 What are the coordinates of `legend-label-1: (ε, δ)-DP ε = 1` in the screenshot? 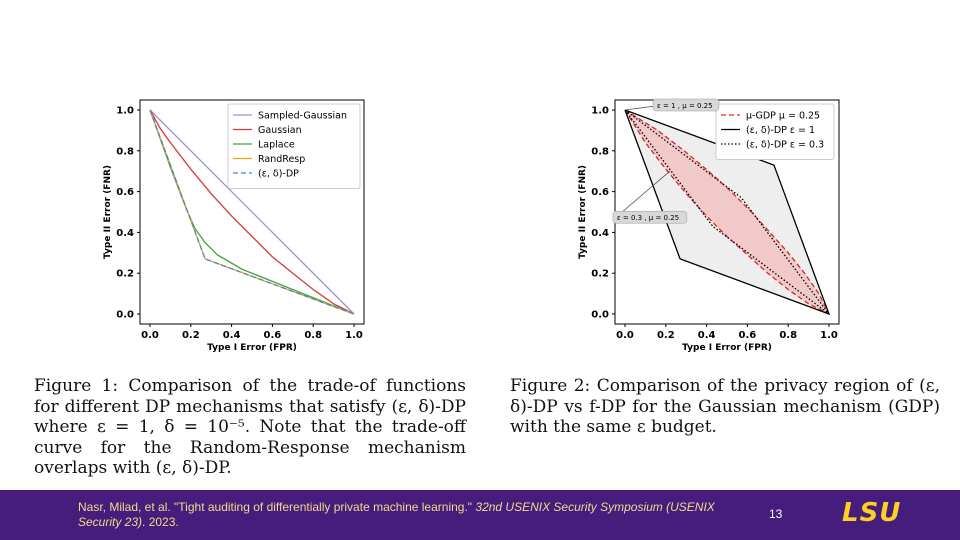 It's located at (780, 130).